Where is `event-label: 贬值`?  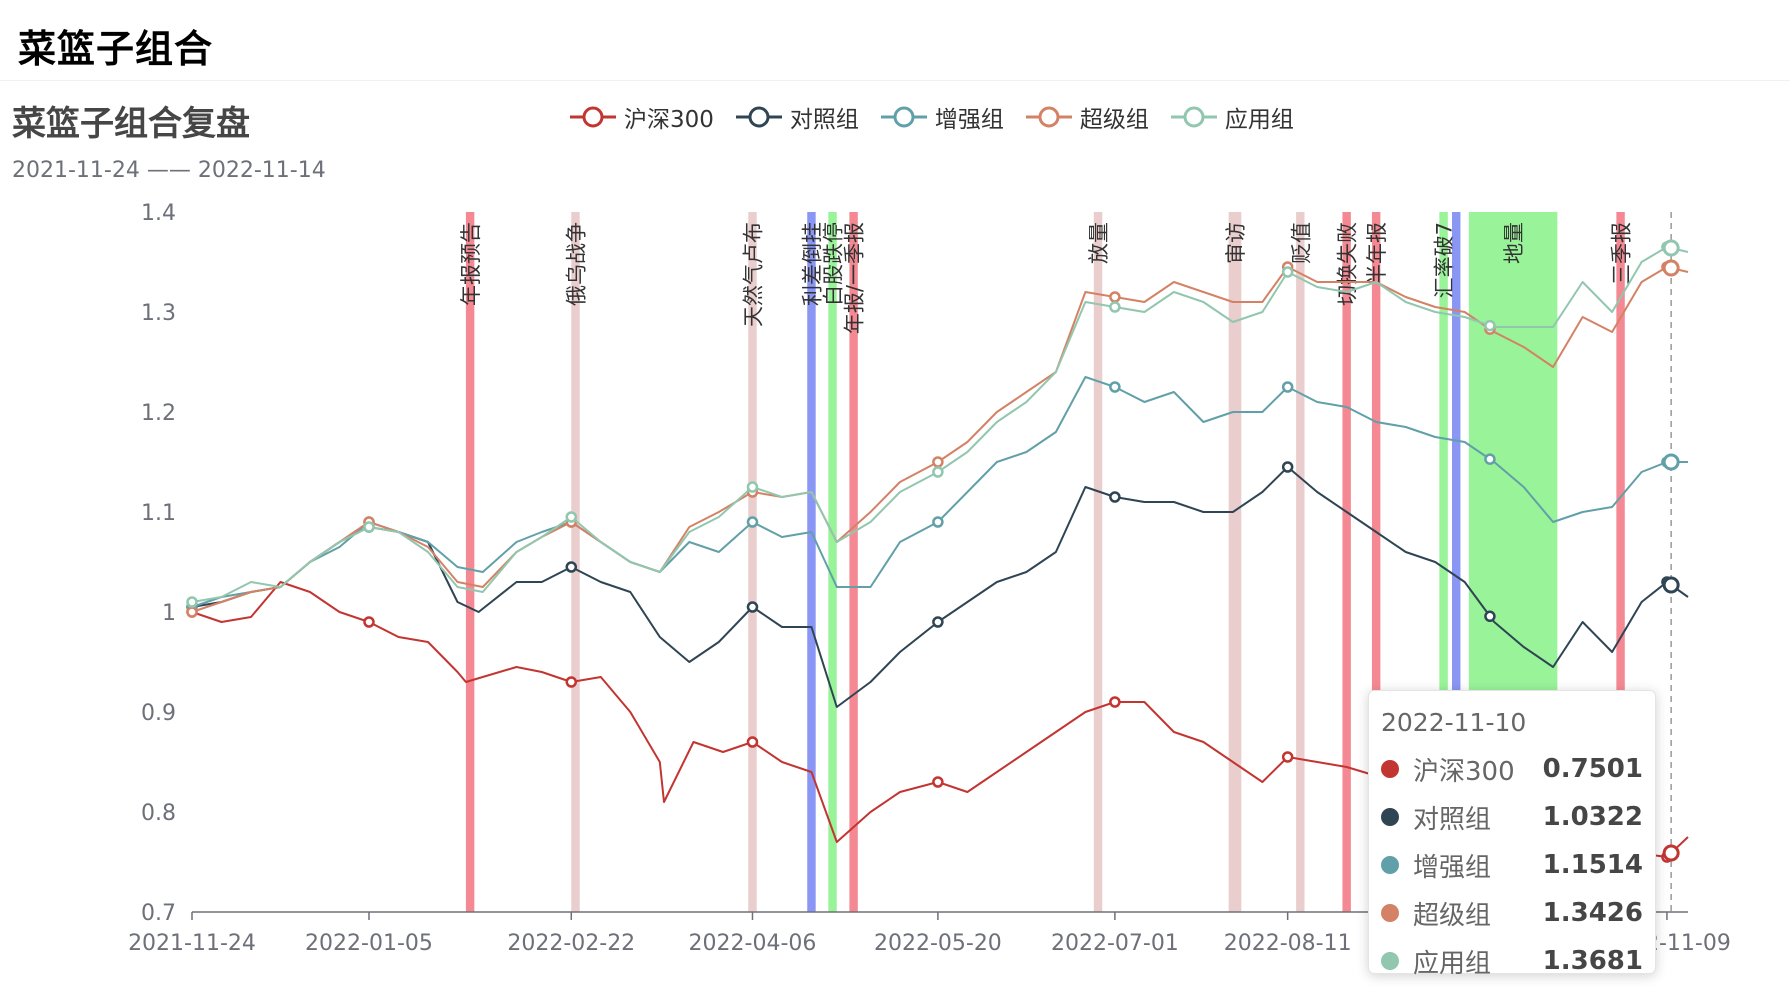 event-label: 贬值 is located at coordinates (1301, 243).